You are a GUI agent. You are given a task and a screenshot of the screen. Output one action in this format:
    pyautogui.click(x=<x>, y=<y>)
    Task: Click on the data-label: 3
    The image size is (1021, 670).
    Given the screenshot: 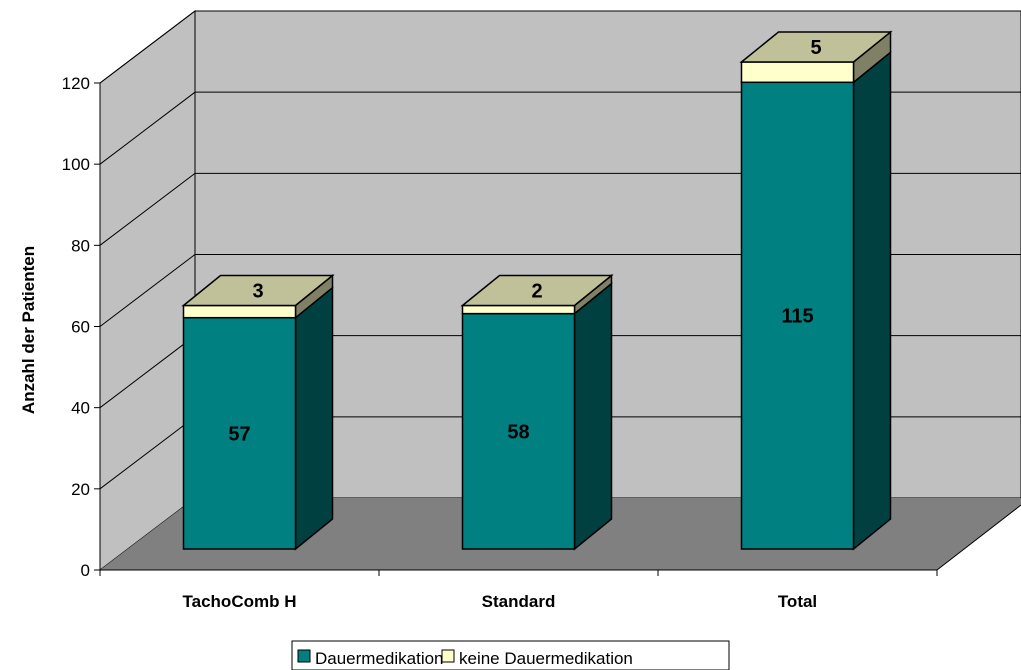 What is the action you would take?
    pyautogui.click(x=257, y=292)
    